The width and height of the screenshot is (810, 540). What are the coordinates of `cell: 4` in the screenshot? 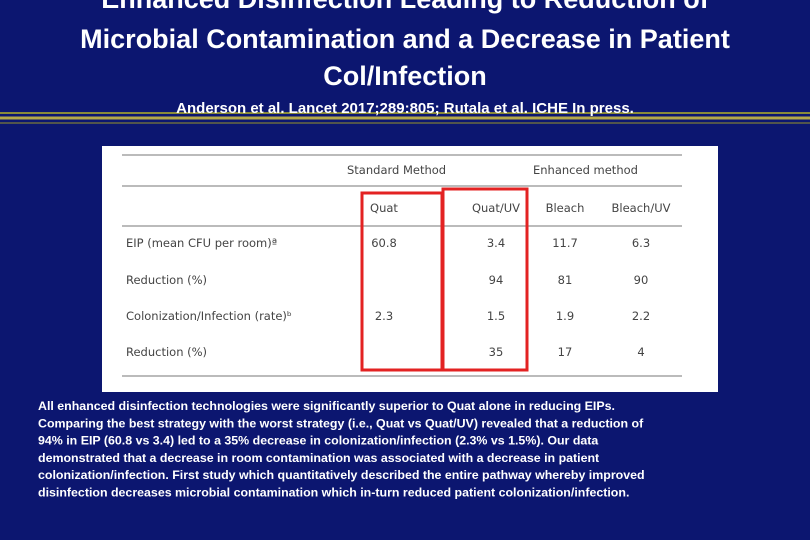 It's located at (640, 352).